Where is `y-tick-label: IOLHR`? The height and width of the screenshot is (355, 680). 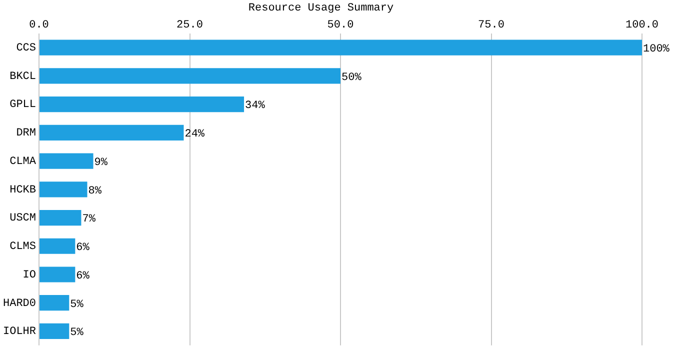
y-tick-label: IOLHR is located at coordinates (19, 332).